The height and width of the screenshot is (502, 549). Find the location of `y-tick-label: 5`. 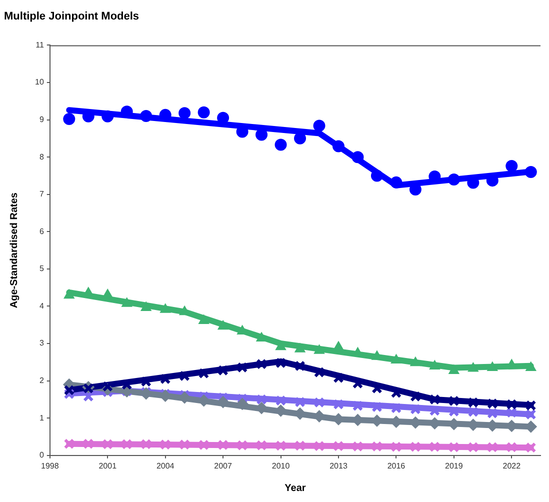

y-tick-label: 5 is located at coordinates (41, 269).